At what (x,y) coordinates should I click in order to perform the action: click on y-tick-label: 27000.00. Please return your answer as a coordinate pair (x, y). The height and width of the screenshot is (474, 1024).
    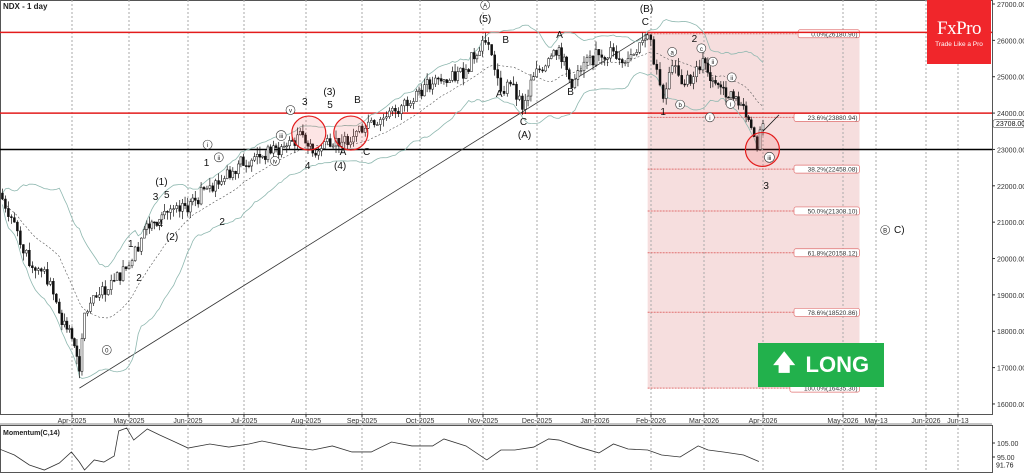
    Looking at the image, I should click on (1010, 5).